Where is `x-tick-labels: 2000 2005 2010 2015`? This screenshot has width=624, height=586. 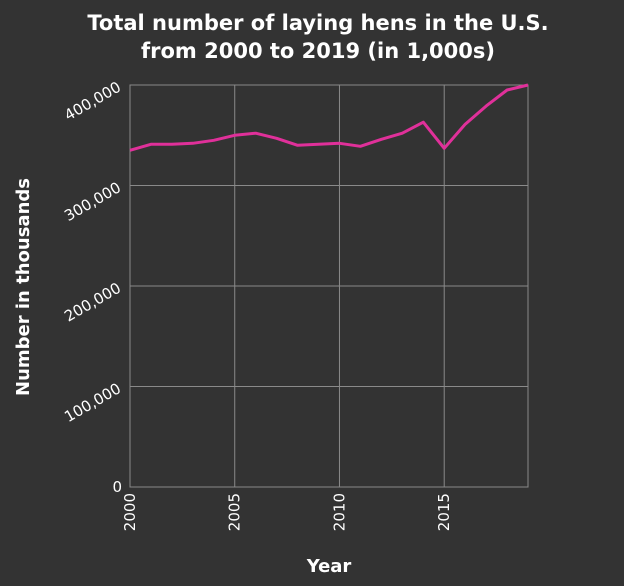
x-tick-labels: 2000 2005 2010 2015 is located at coordinates (287, 512).